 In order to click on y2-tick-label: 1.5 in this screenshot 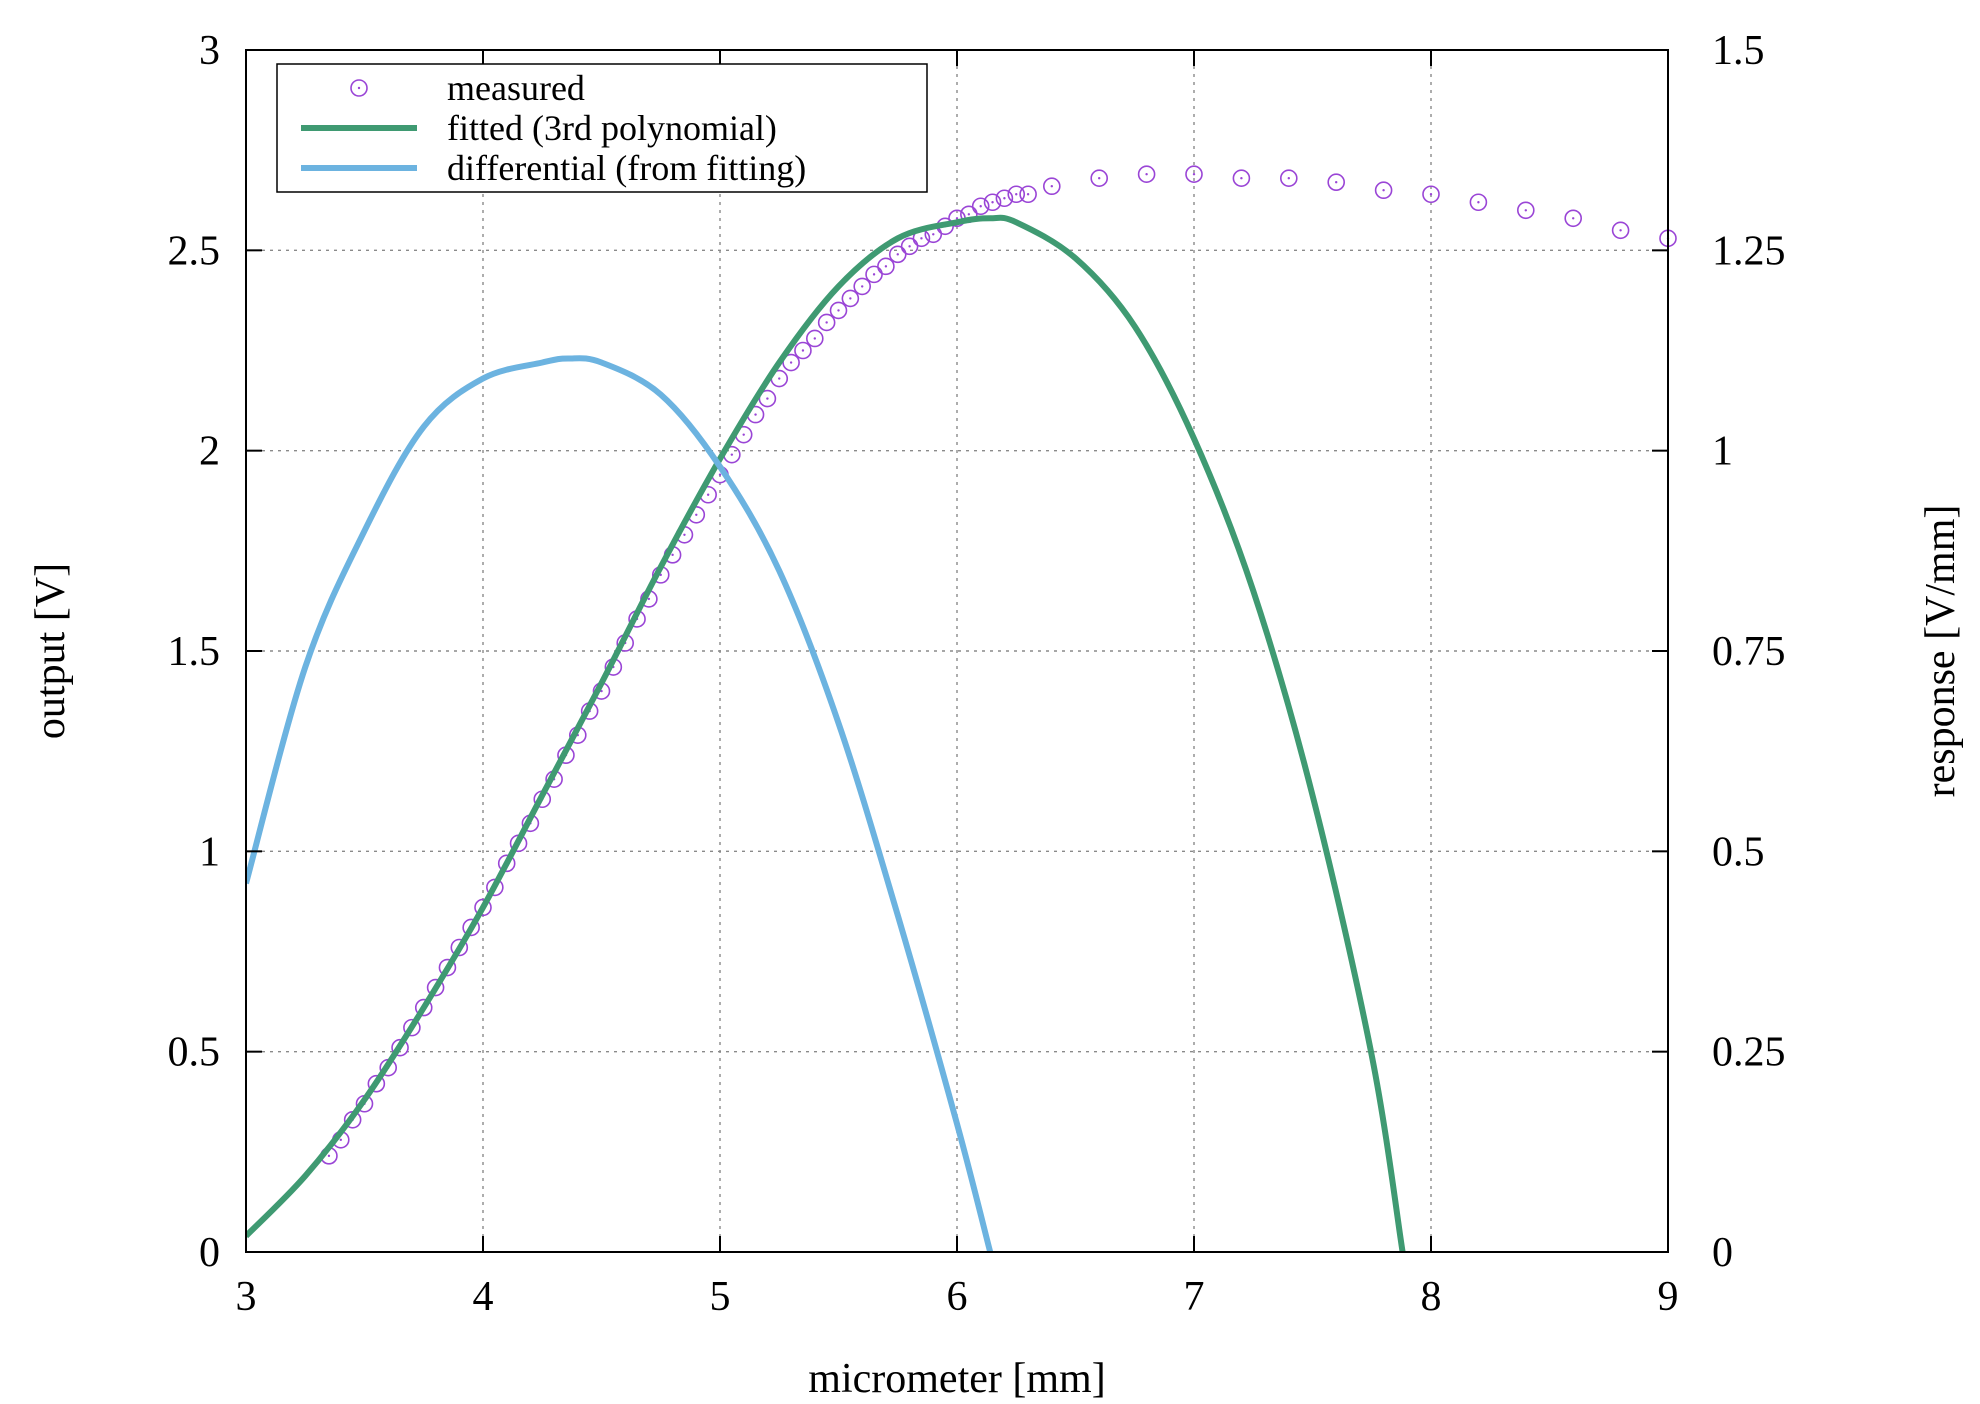, I will do `click(1738, 51)`.